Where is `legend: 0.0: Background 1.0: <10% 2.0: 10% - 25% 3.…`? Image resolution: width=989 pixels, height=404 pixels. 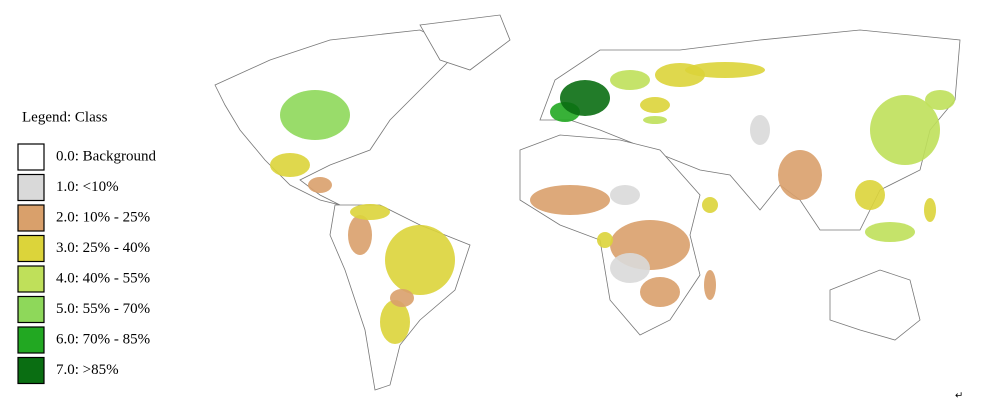 legend: 0.0: Background 1.0: <10% 2.0: 10% - 25% 3.… is located at coordinates (86, 264).